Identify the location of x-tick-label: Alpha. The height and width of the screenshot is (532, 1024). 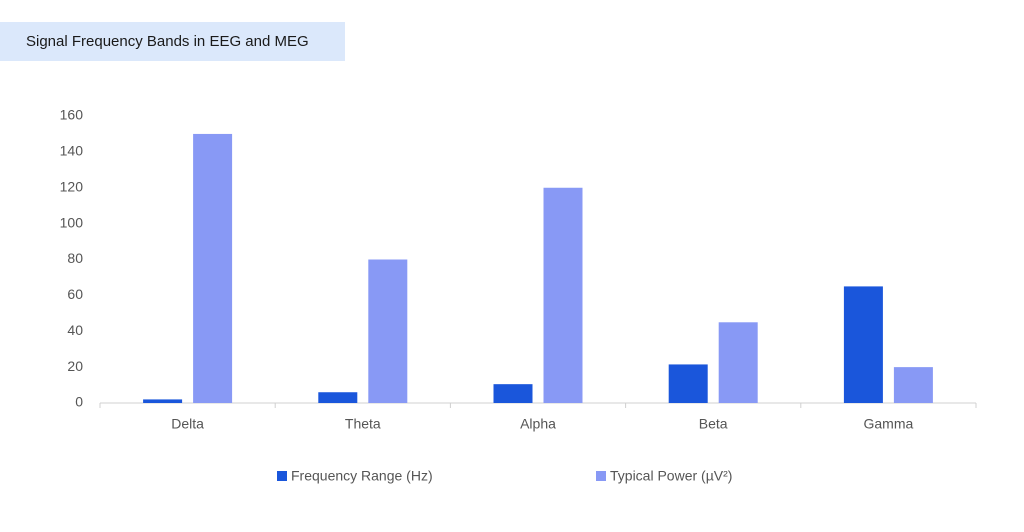
(538, 424).